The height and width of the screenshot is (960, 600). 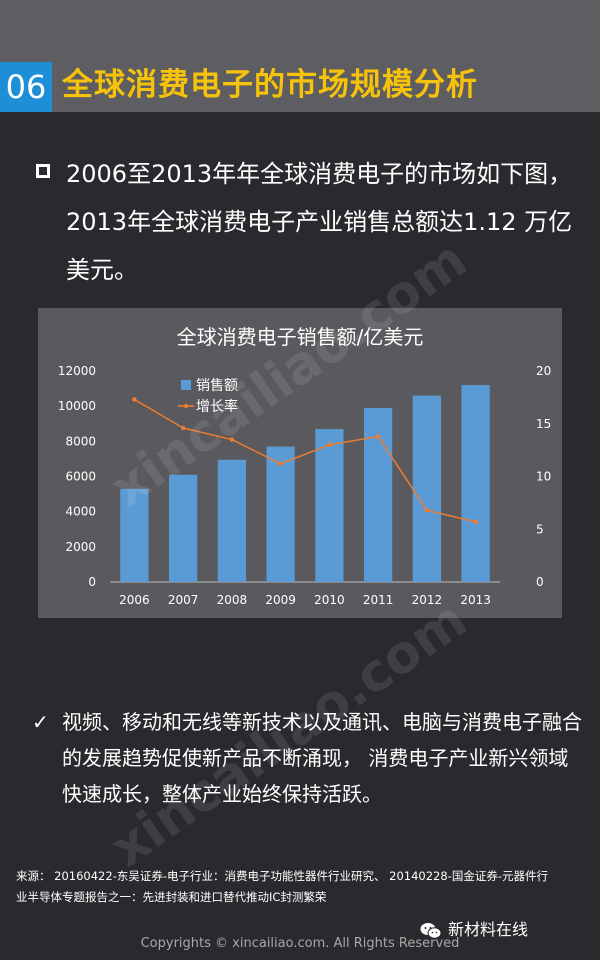 What do you see at coordinates (543, 371) in the screenshot?
I see `y2-tick-label: 20` at bounding box center [543, 371].